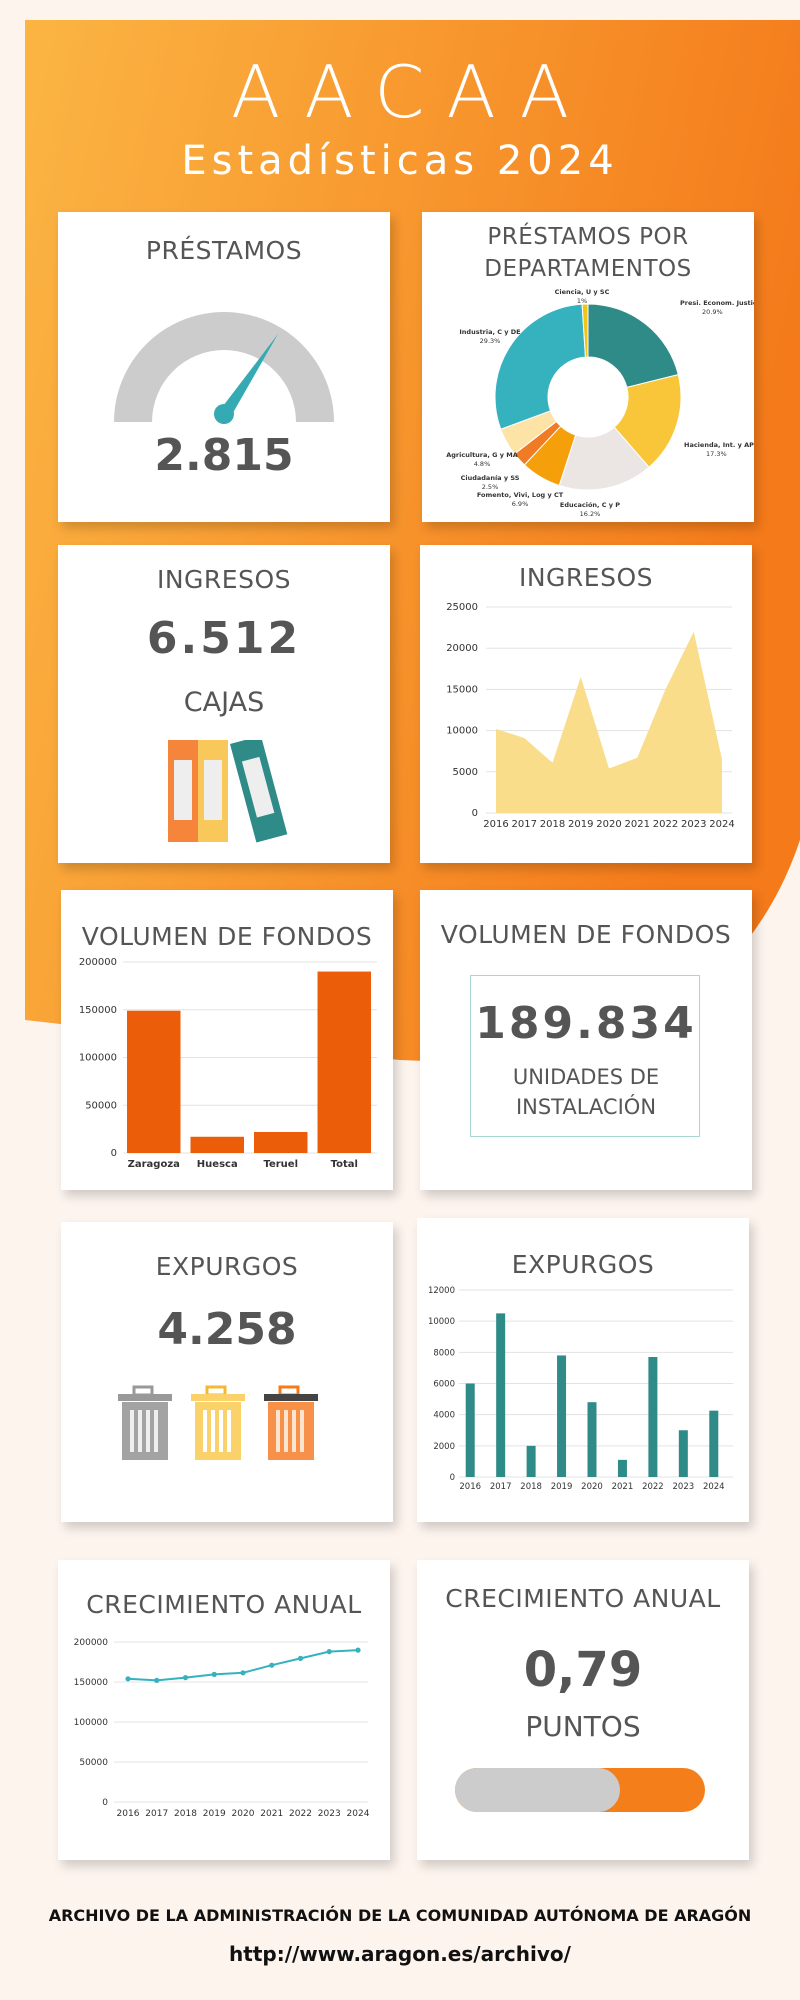  What do you see at coordinates (224, 1604) in the screenshot?
I see `crecimiento-chart-title: CRECIMIENTO ANUAL` at bounding box center [224, 1604].